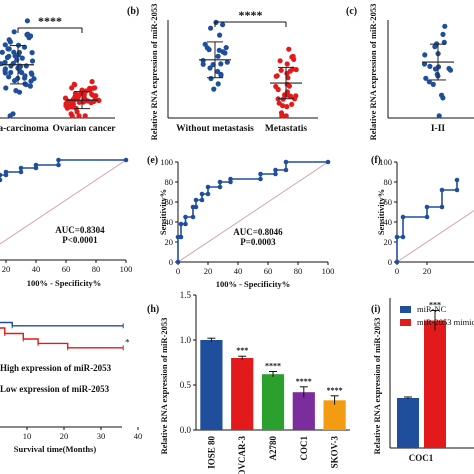 The height and width of the screenshot is (474, 474). What do you see at coordinates (84, 129) in the screenshot?
I see `x-tick-label: Ovarian cancer` at bounding box center [84, 129].